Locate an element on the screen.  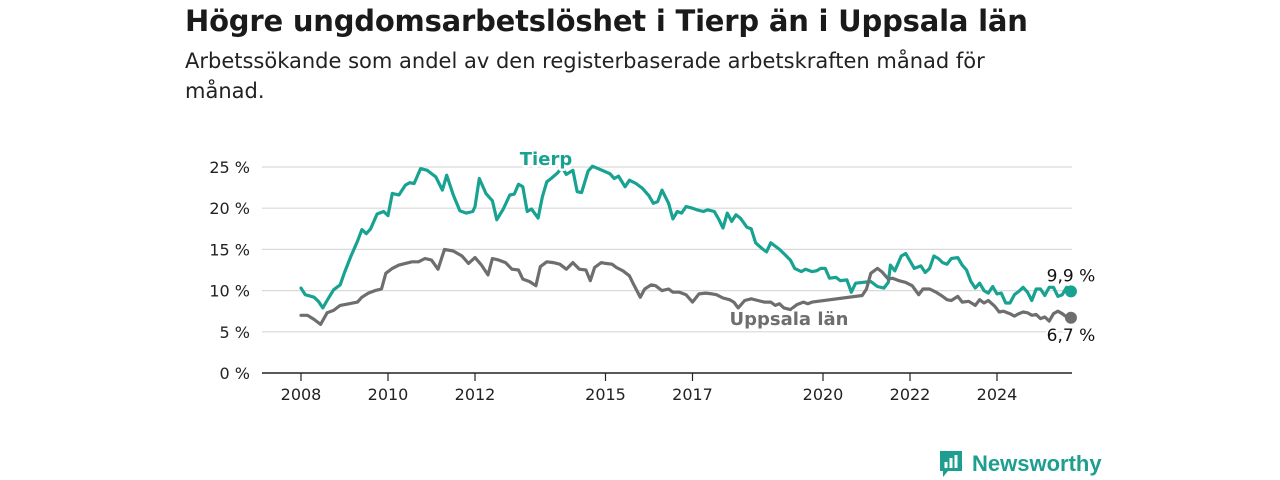
y-tick-label: 5 % is located at coordinates (235, 332).